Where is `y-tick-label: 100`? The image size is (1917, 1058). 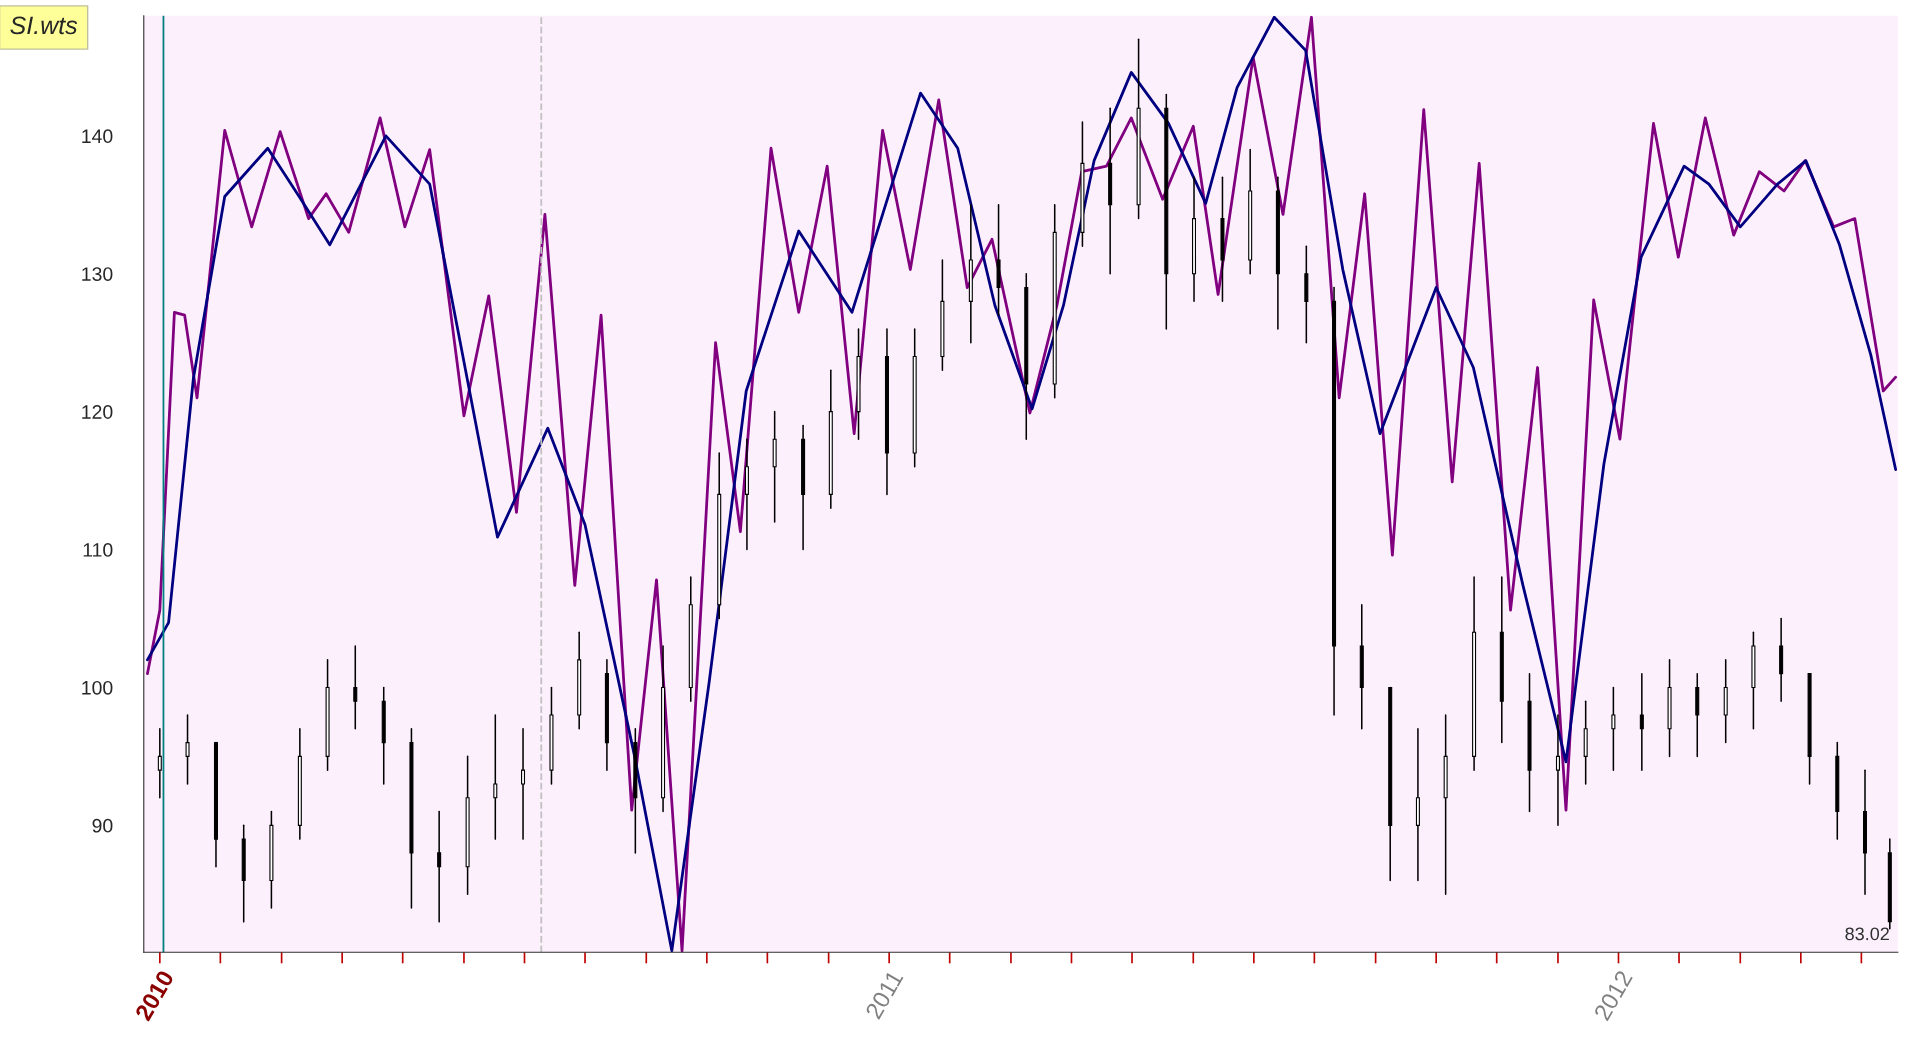 y-tick-label: 100 is located at coordinates (97, 687).